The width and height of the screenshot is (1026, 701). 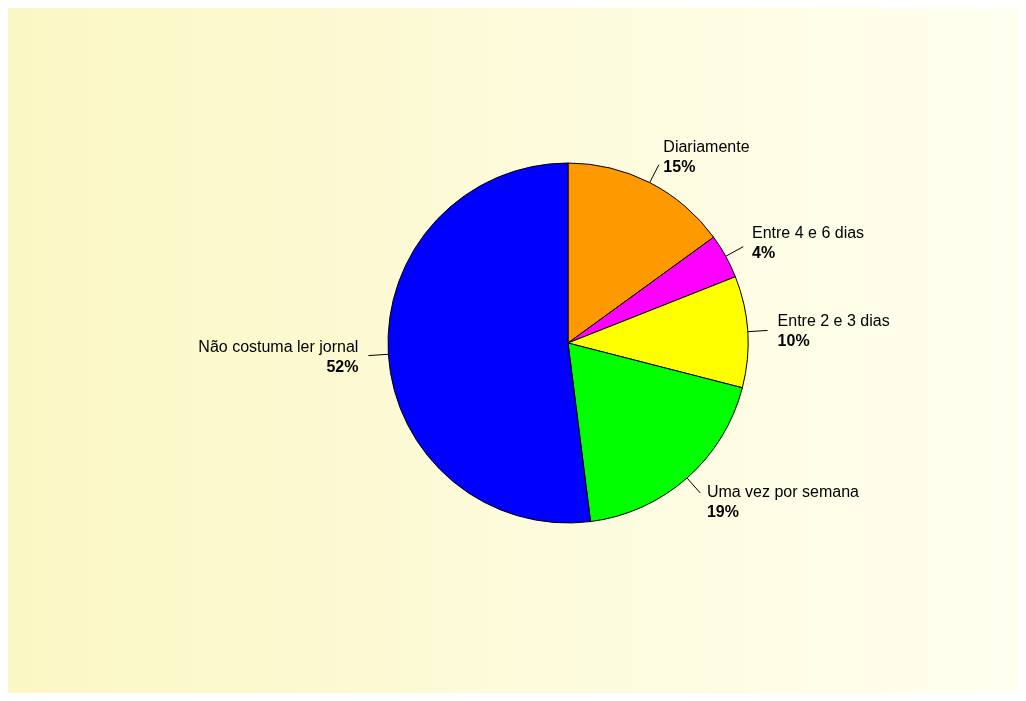 What do you see at coordinates (764, 252) in the screenshot?
I see `data-label: 4%` at bounding box center [764, 252].